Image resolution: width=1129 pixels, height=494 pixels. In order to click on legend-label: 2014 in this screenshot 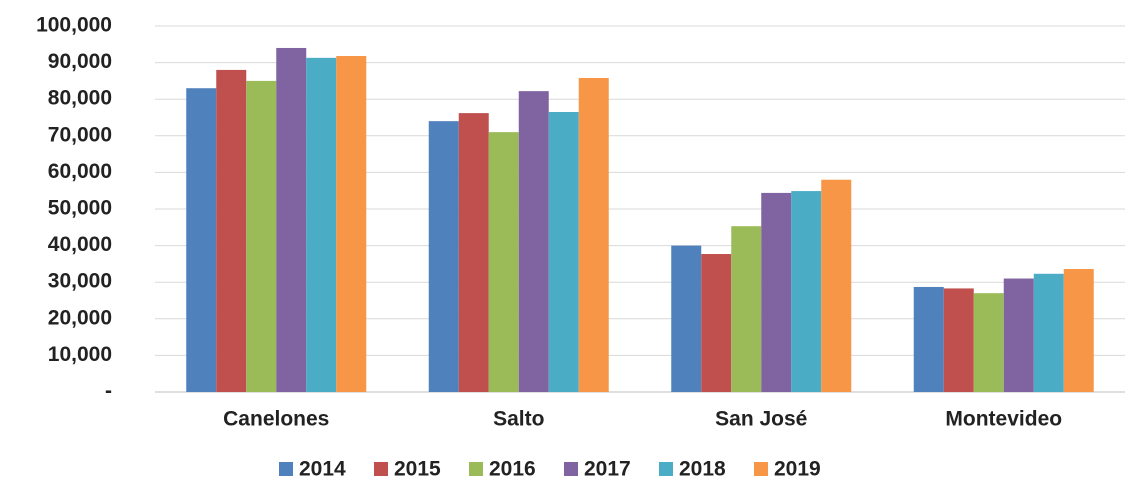, I will do `click(322, 469)`.